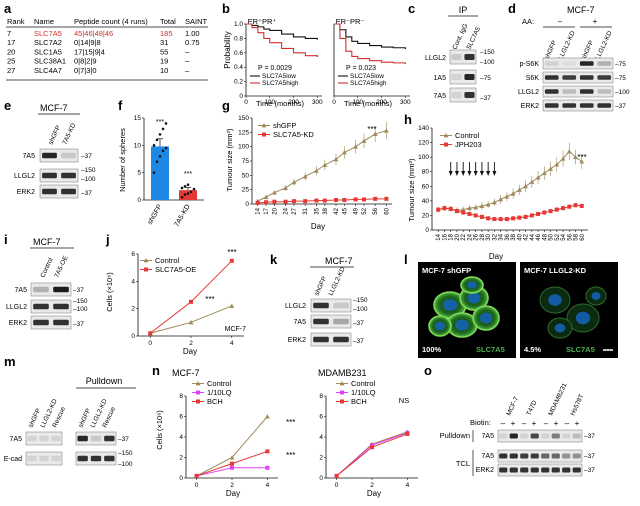  Describe the element at coordinates (181, 437) in the screenshot. I see `tick-label-y: 4` at that location.